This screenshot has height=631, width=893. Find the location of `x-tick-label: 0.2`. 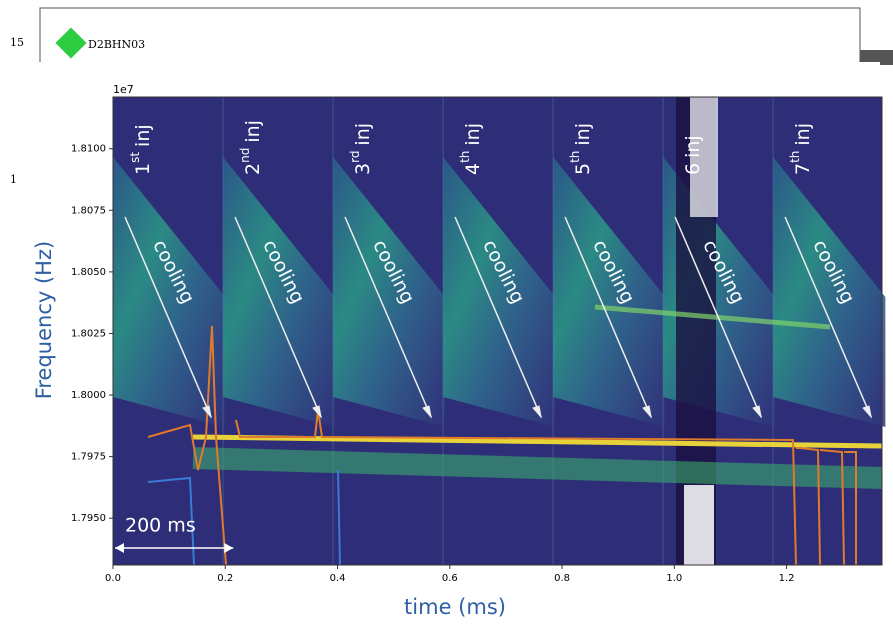

x-tick-label: 0.2 is located at coordinates (225, 578).